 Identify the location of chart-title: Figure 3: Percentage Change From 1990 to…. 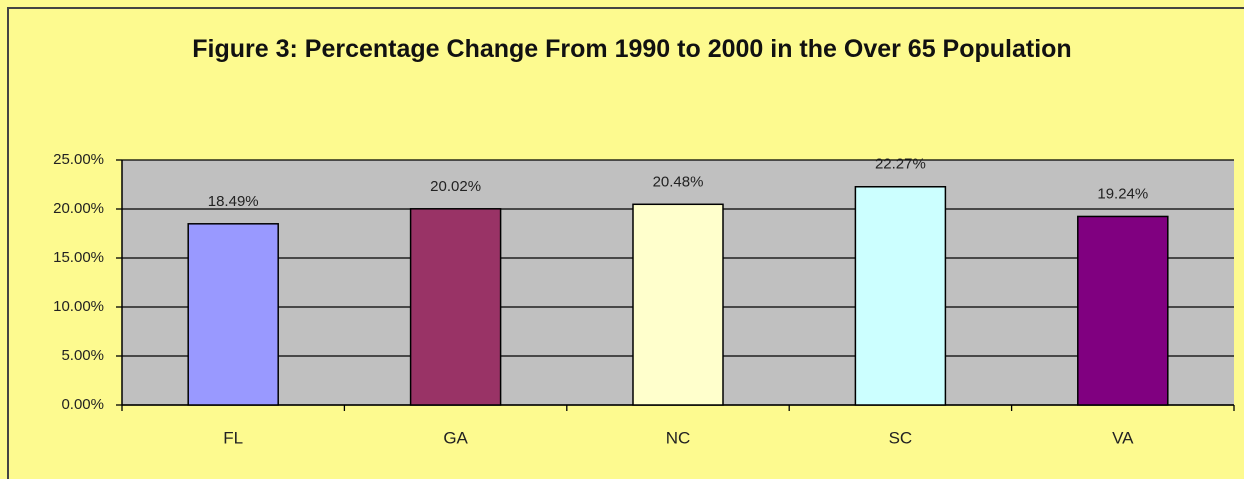
(632, 49).